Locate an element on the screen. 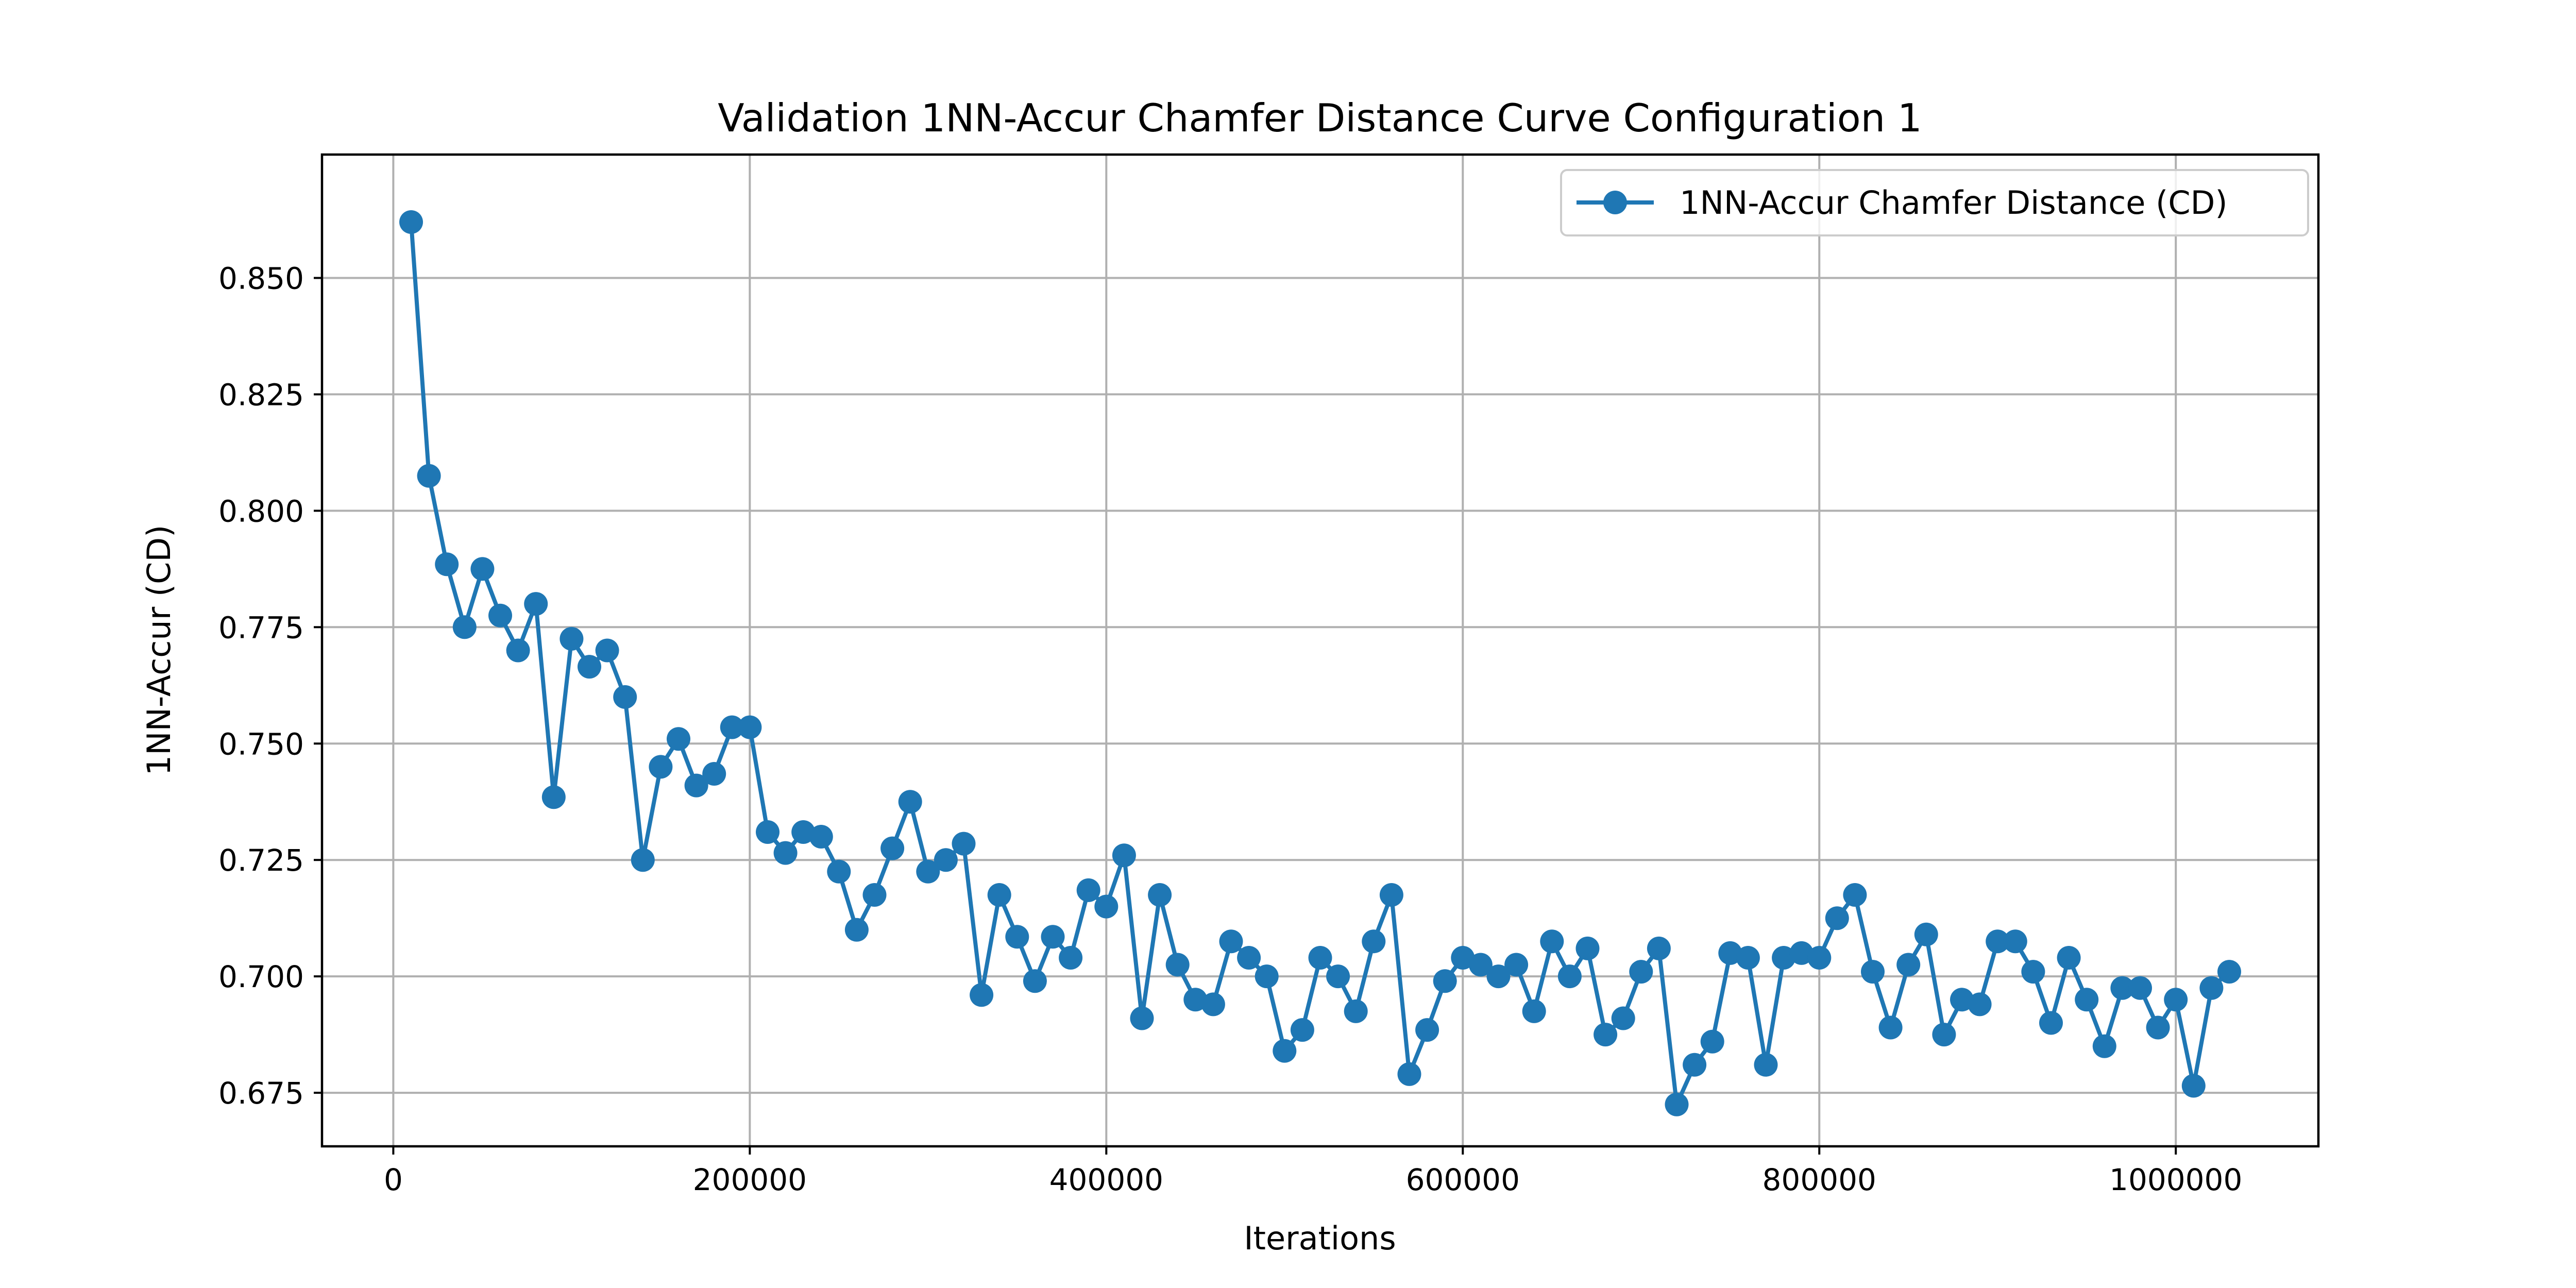 Image resolution: width=2576 pixels, height=1288 pixels. y-tick-label: 0.725 is located at coordinates (261, 860).